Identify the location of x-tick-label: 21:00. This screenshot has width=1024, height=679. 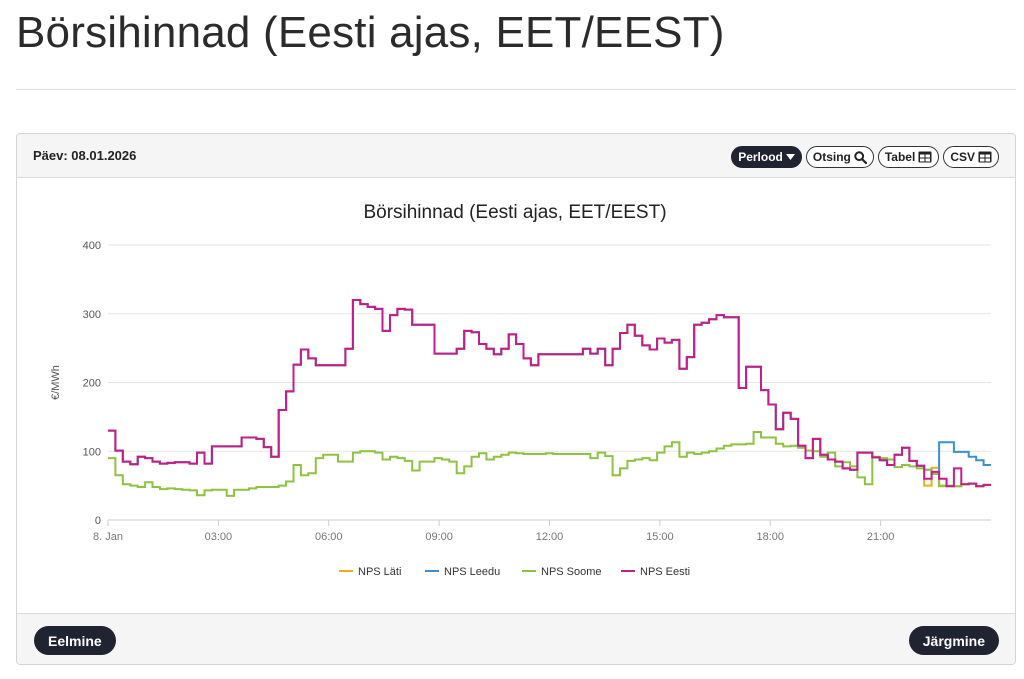
(881, 537).